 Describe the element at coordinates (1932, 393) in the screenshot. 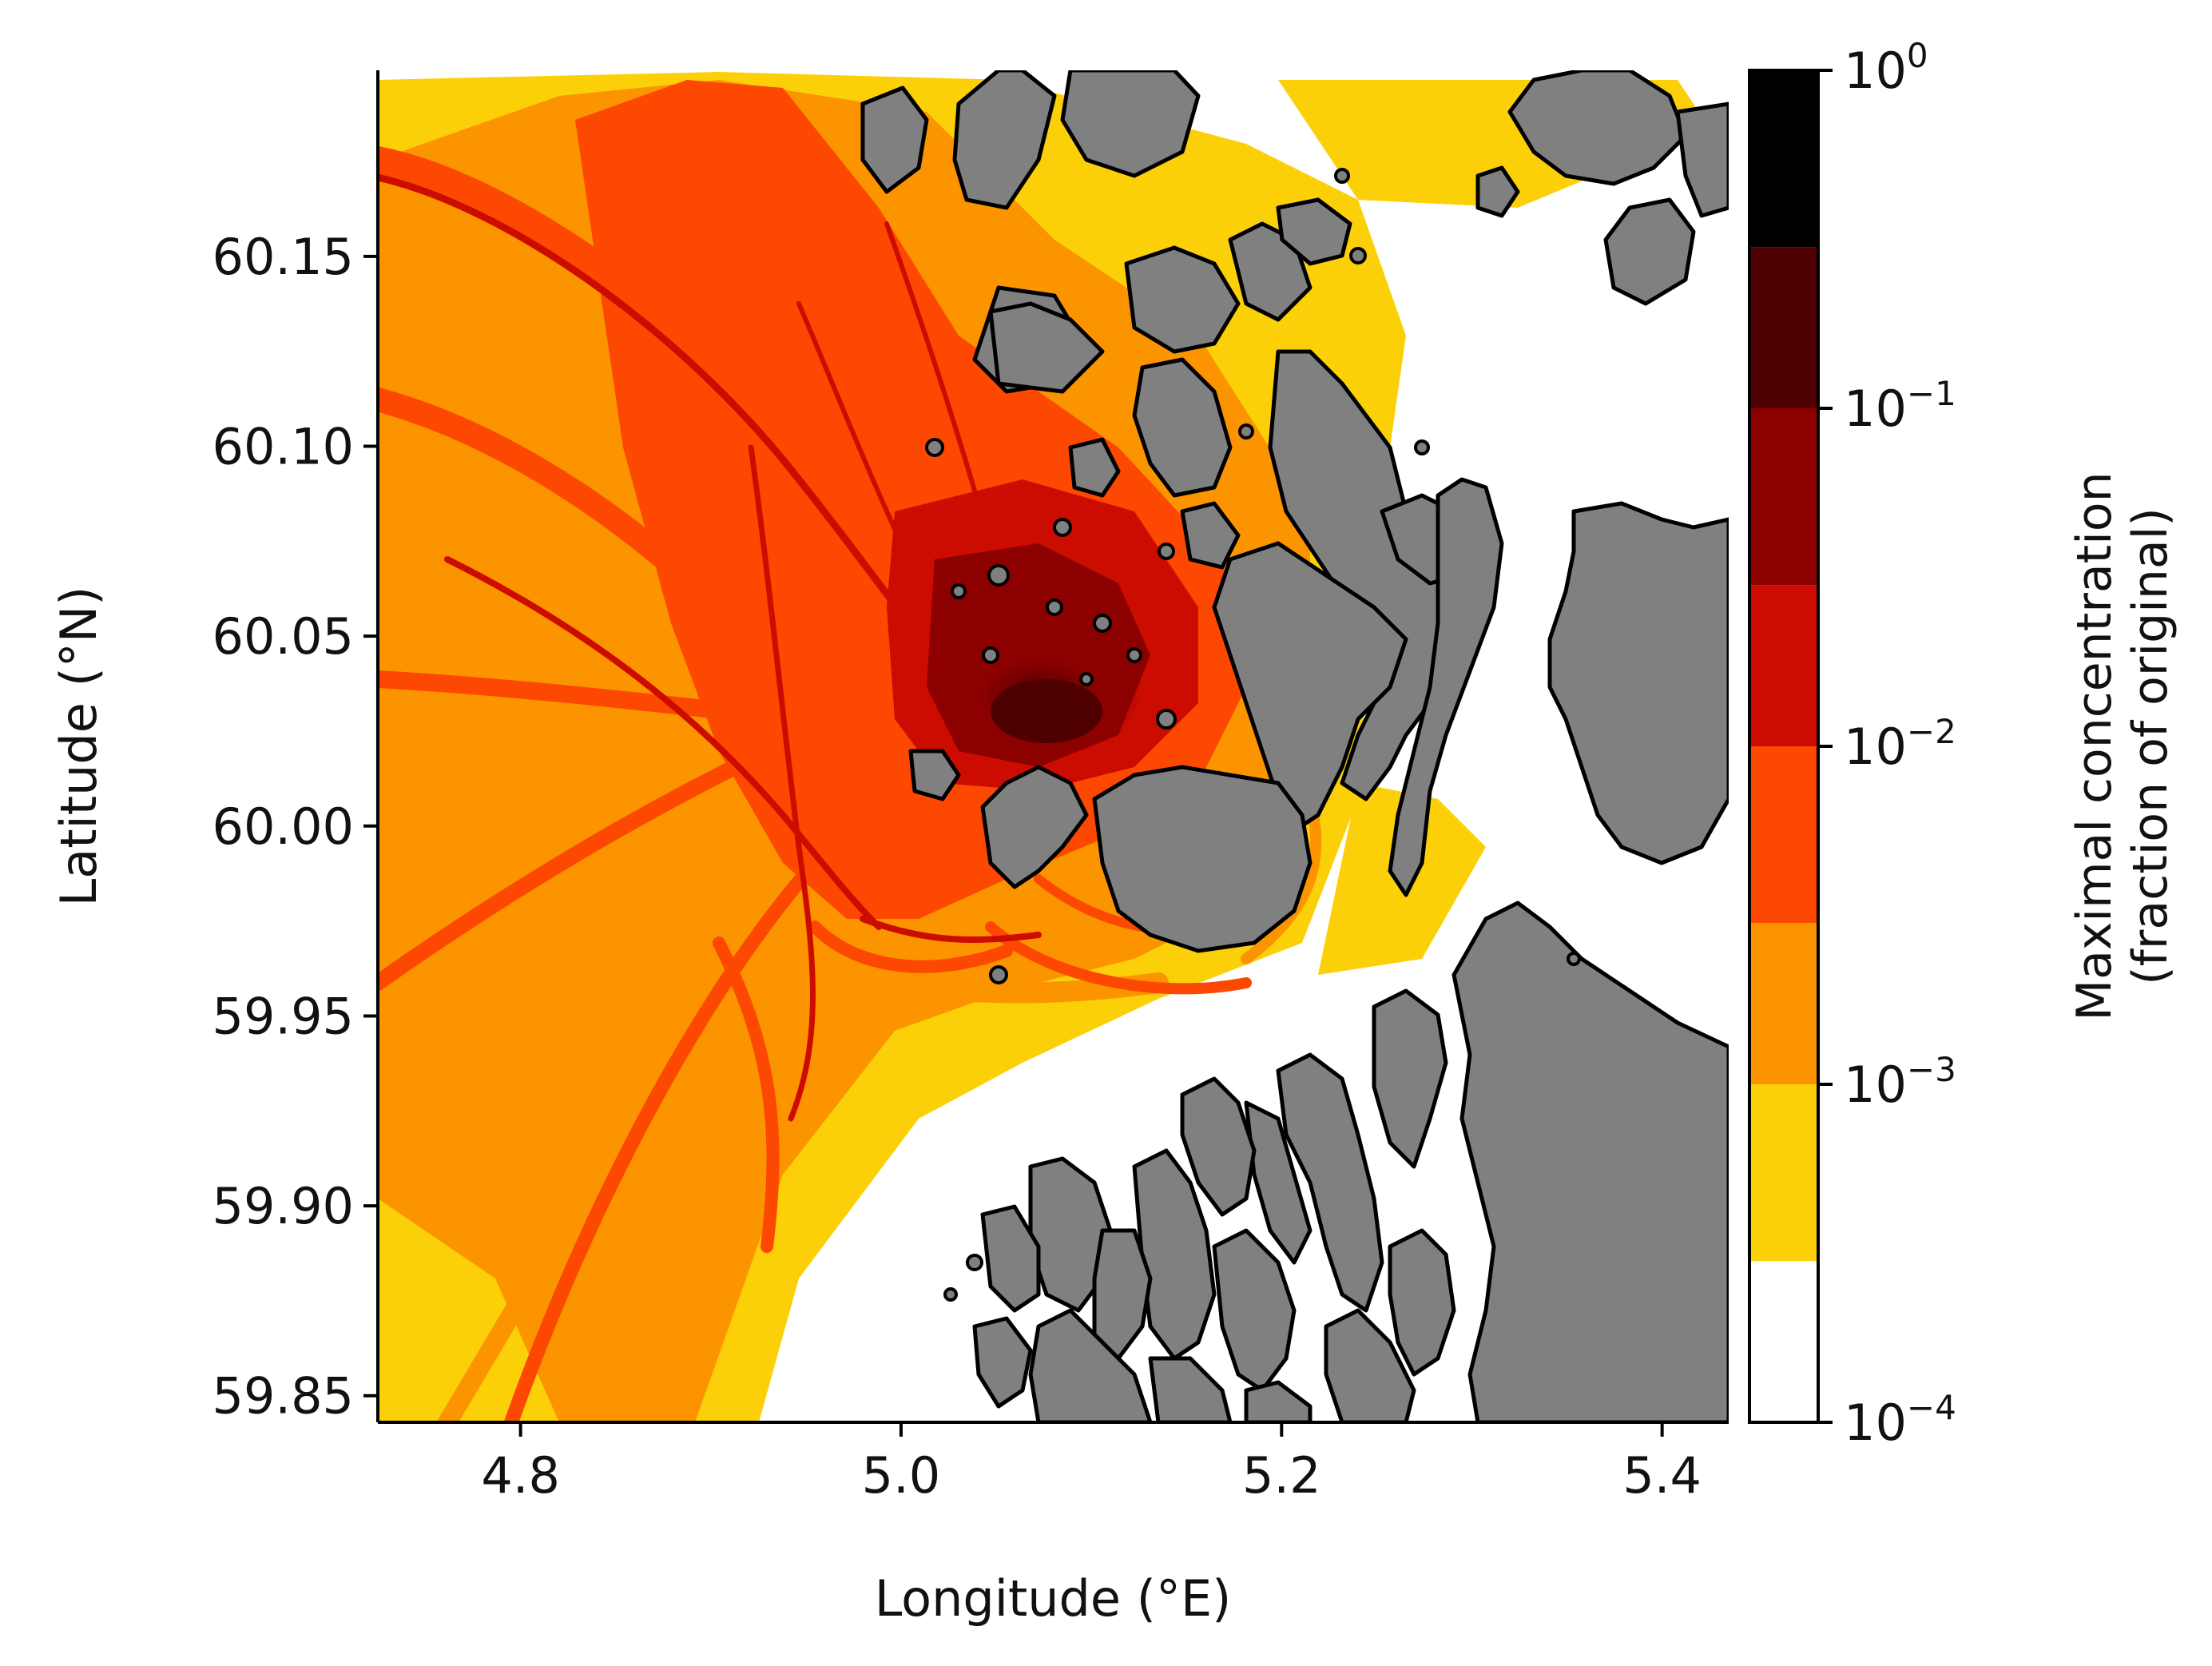

I see `colorbar-tick-exponent: −1` at that location.